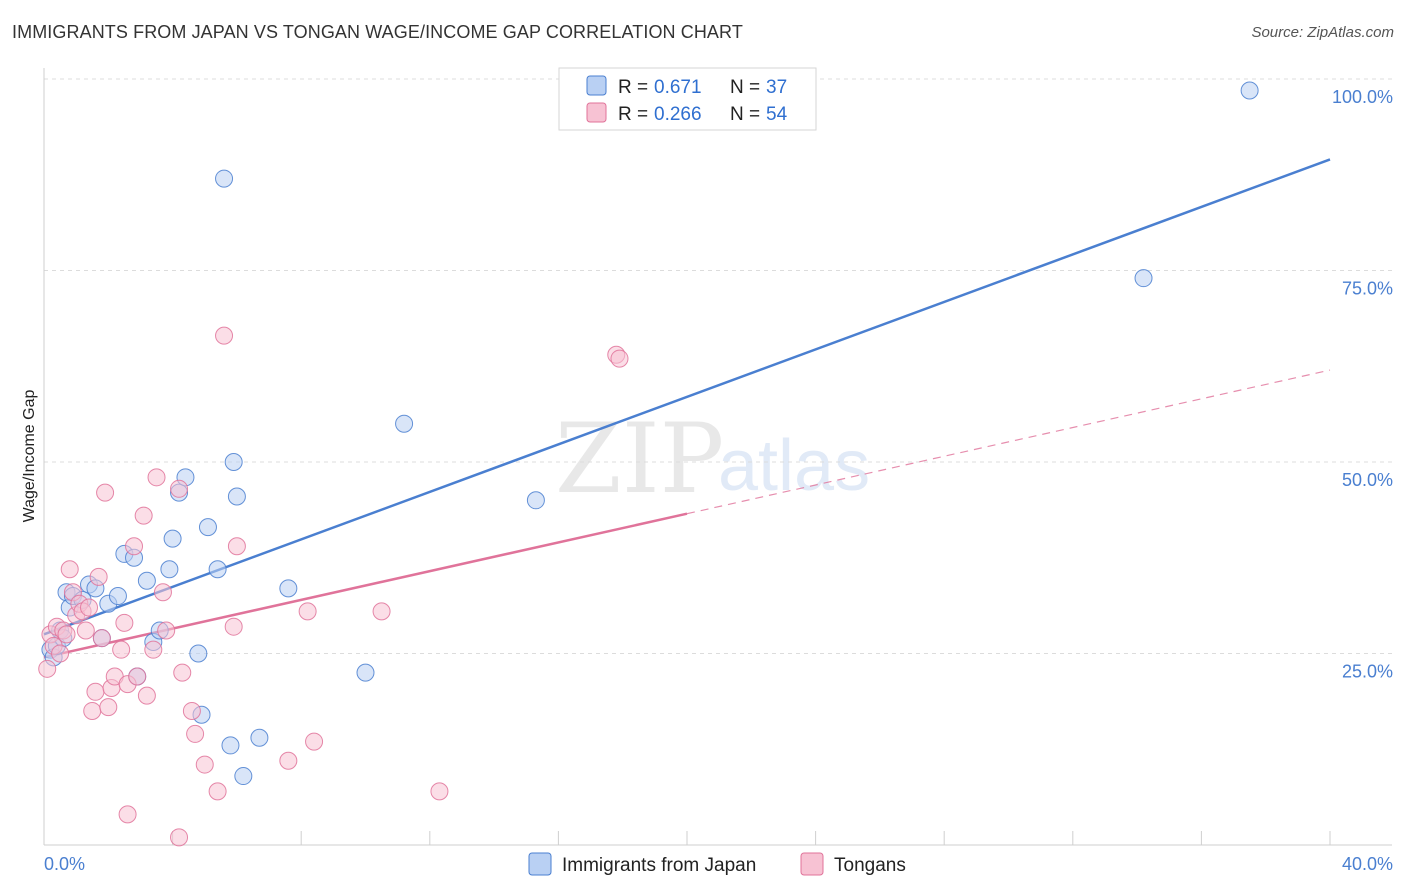 The height and width of the screenshot is (892, 1406). I want to click on y-tick-label: 25.0%, so click(1367, 672).